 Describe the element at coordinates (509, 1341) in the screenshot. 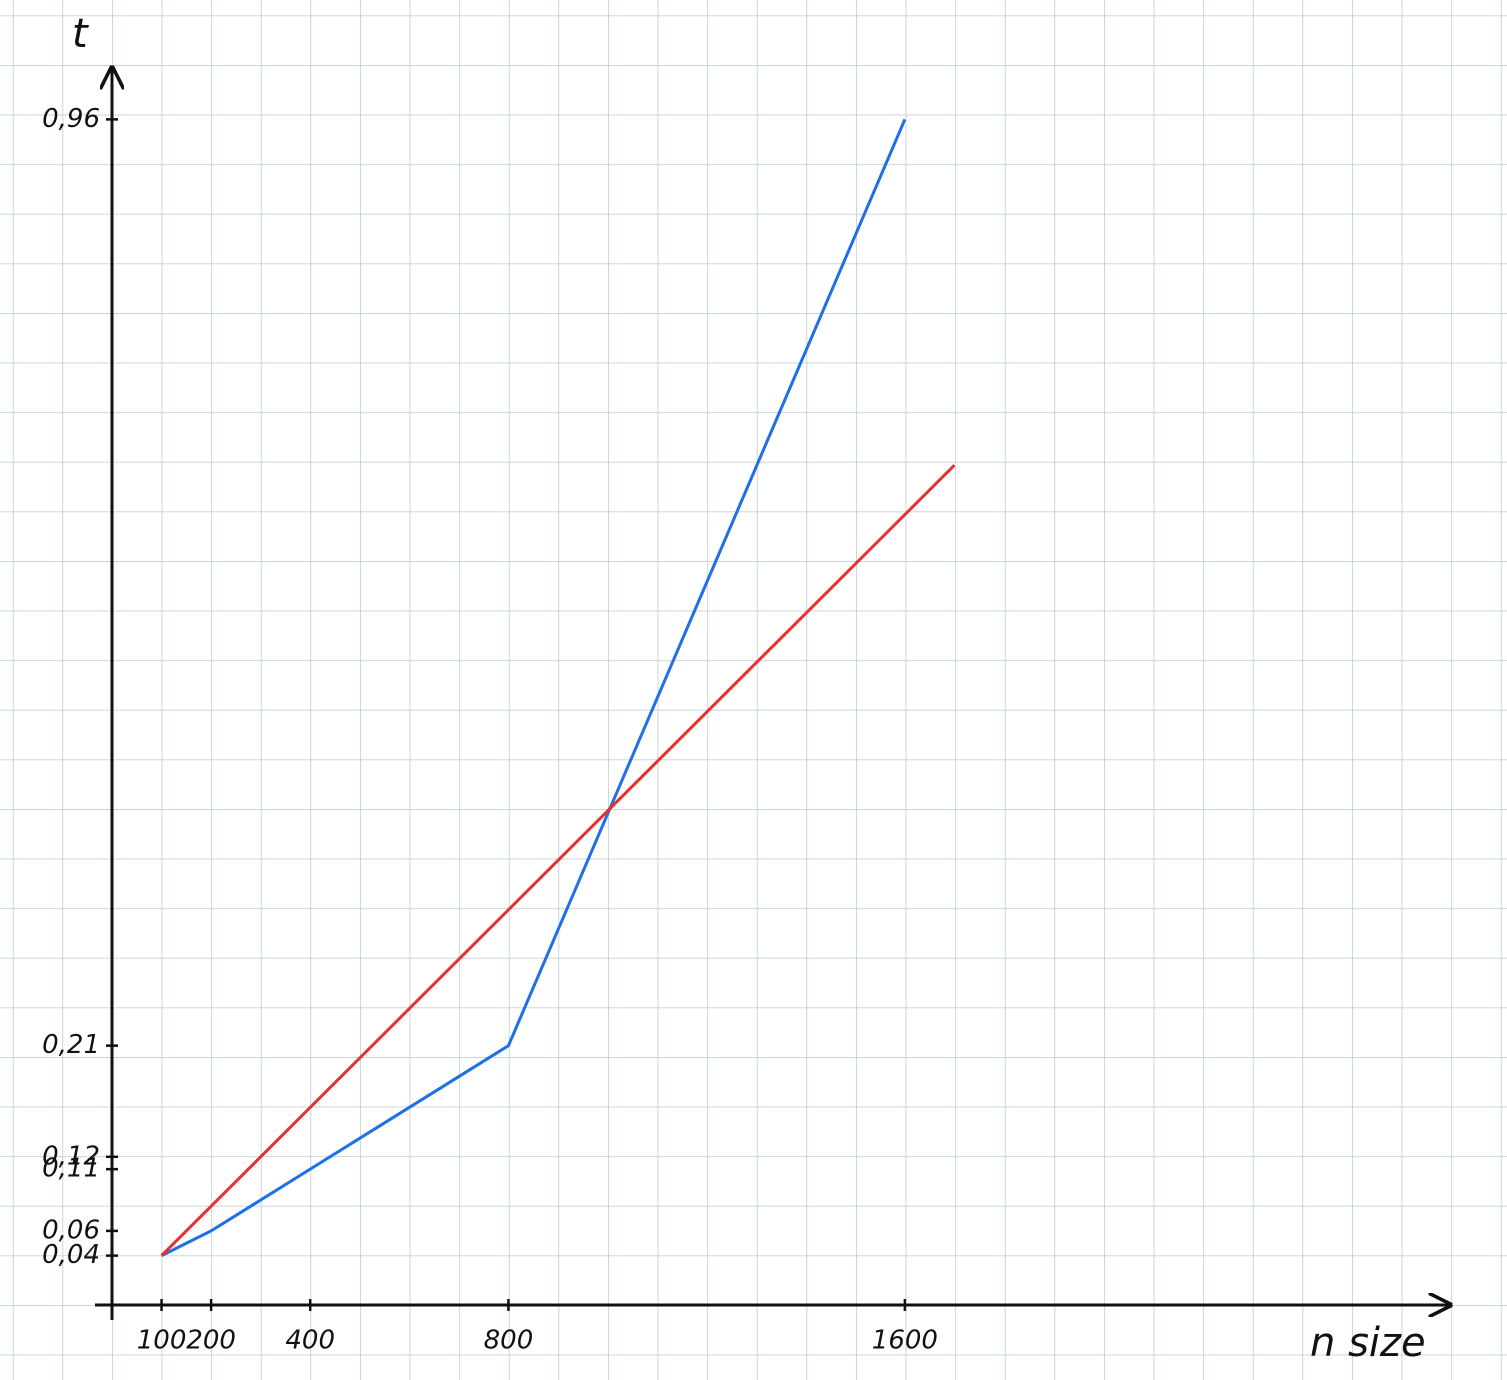

I see `x-tick-label: 800` at that location.